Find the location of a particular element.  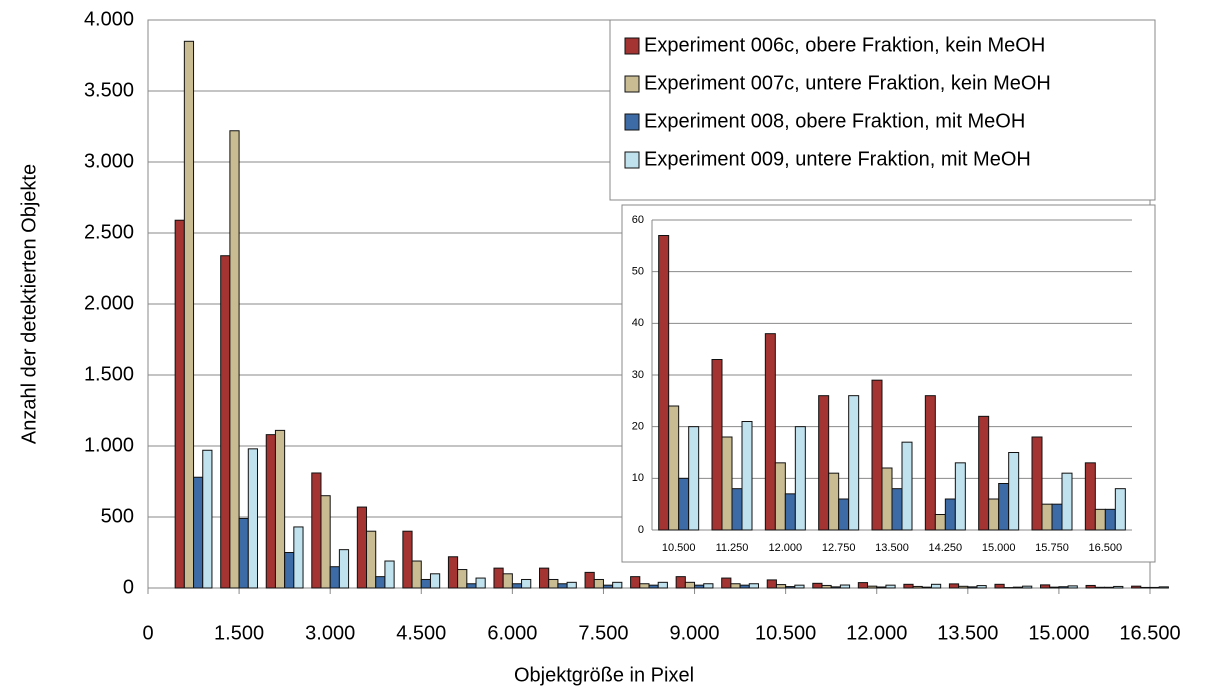

inset-y-tick-label: 20 is located at coordinates (638, 427).